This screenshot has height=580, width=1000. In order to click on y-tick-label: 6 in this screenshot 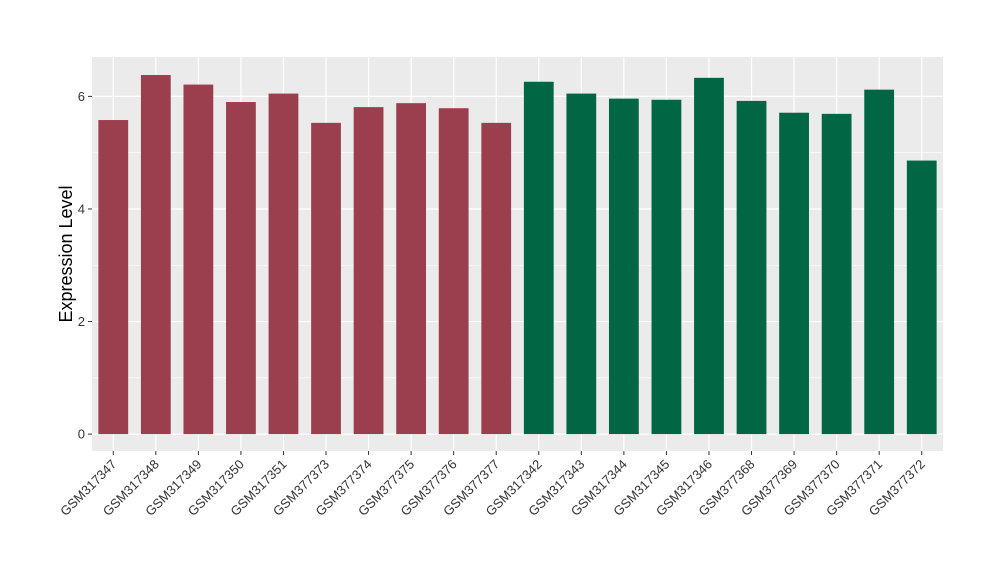, I will do `click(81, 96)`.